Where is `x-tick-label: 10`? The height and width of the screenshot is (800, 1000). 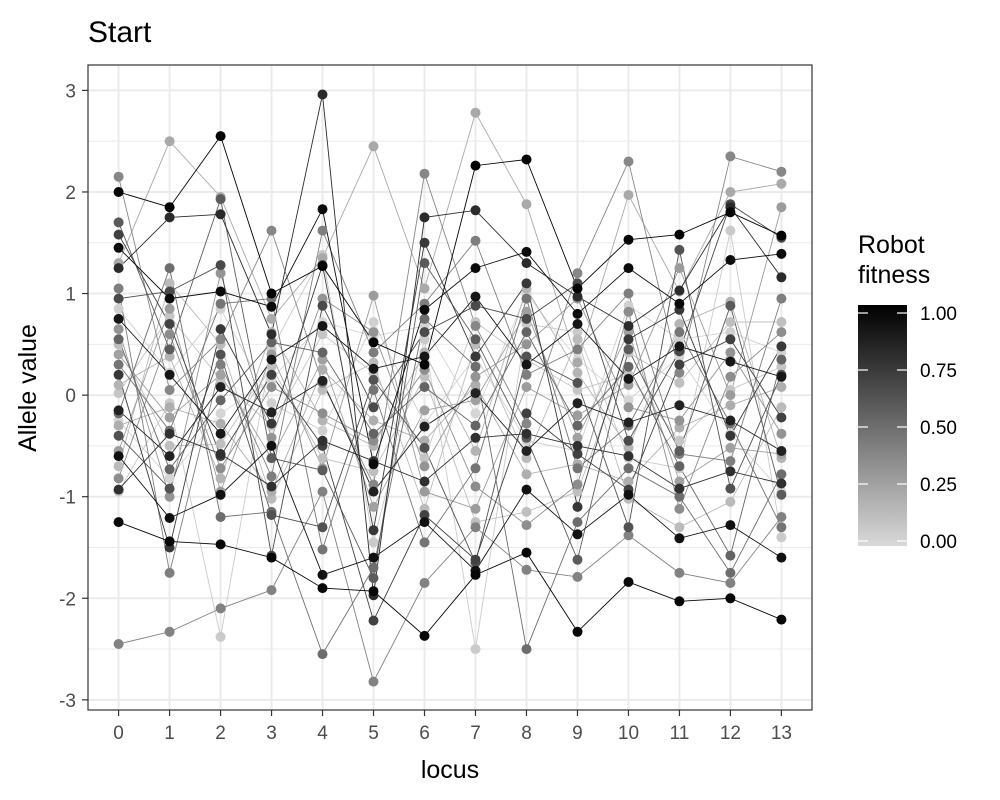
x-tick-label: 10 is located at coordinates (628, 733).